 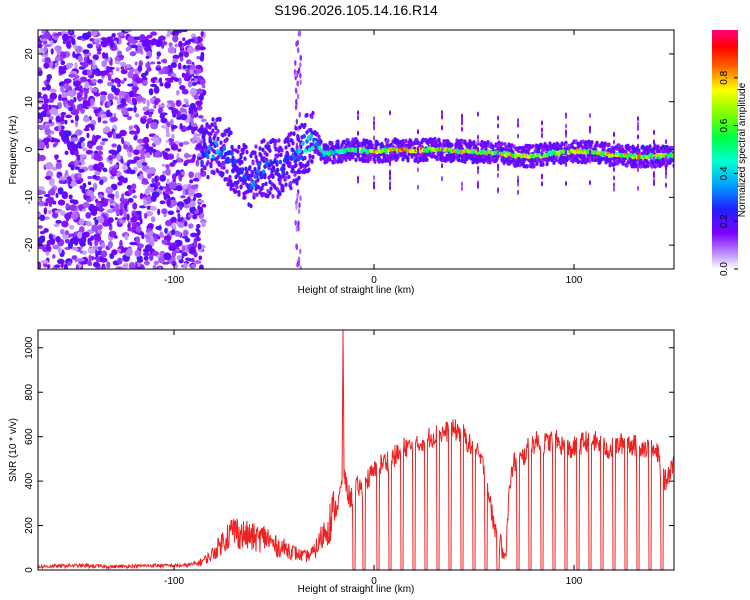 I want to click on snr-y-tick-label: 600, so click(x=29, y=436).